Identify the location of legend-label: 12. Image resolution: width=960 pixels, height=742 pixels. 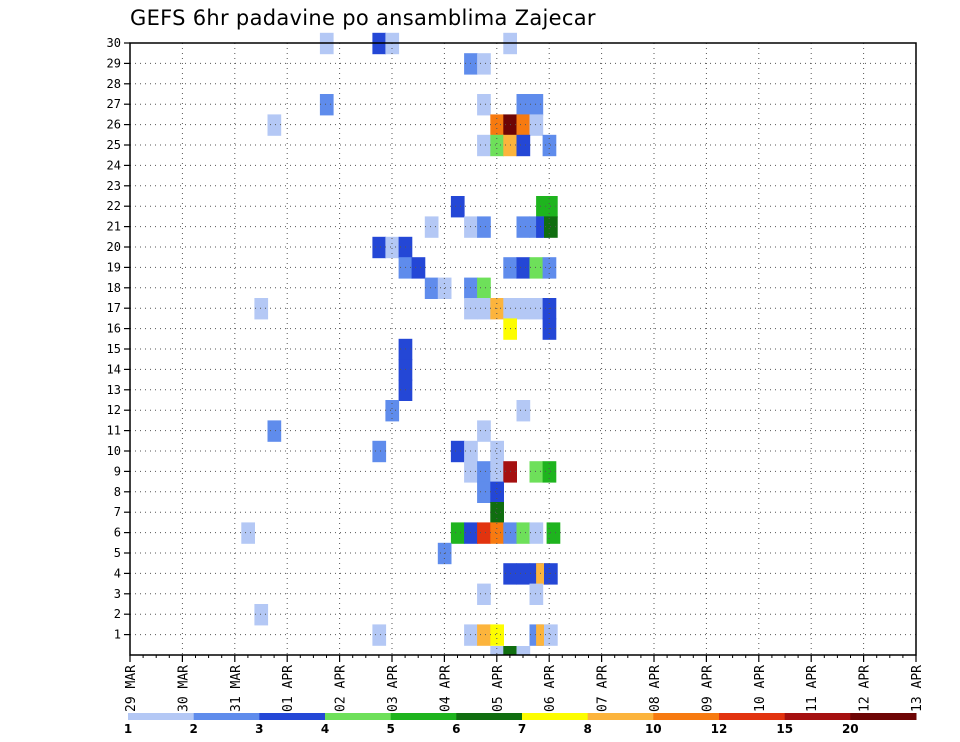
(719, 729).